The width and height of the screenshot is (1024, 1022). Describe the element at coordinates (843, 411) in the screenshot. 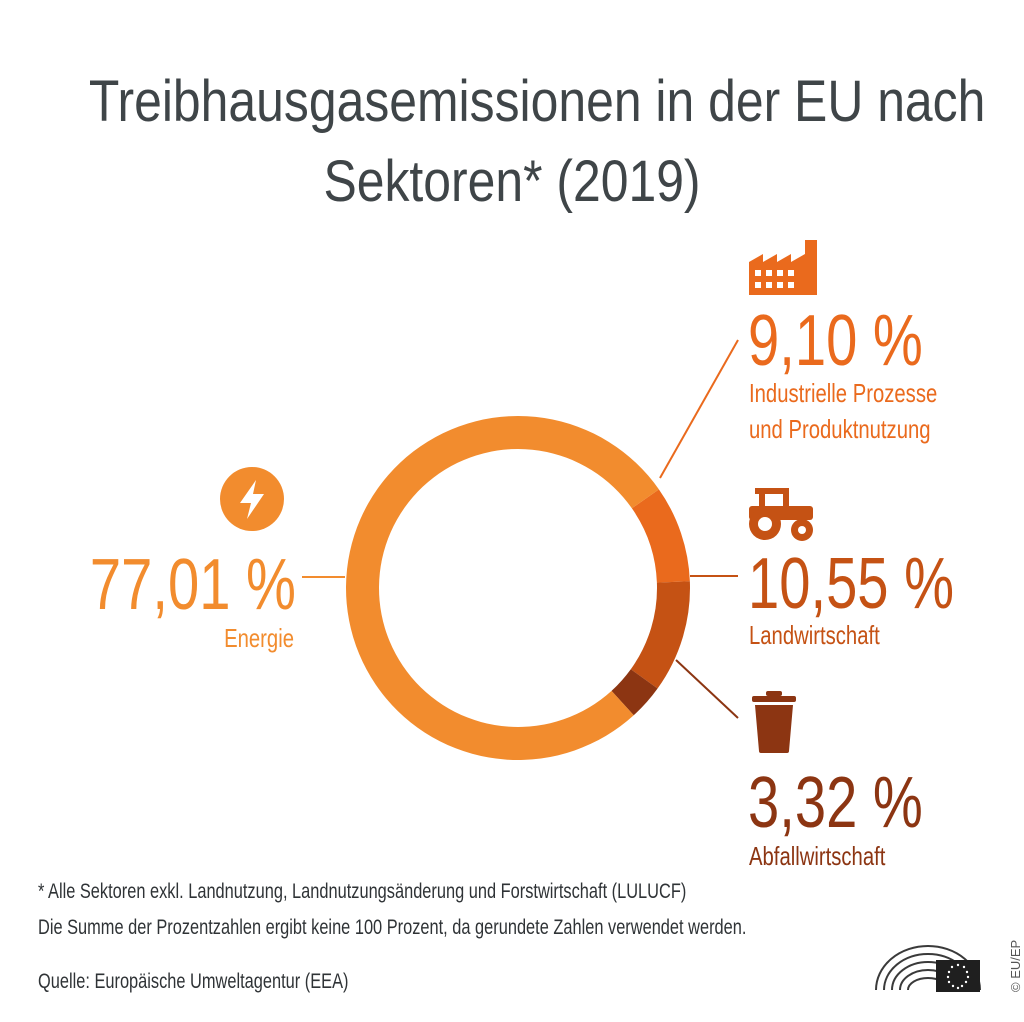

I see `industry-label: Industrielle Prozesse und Produktnutzung` at that location.